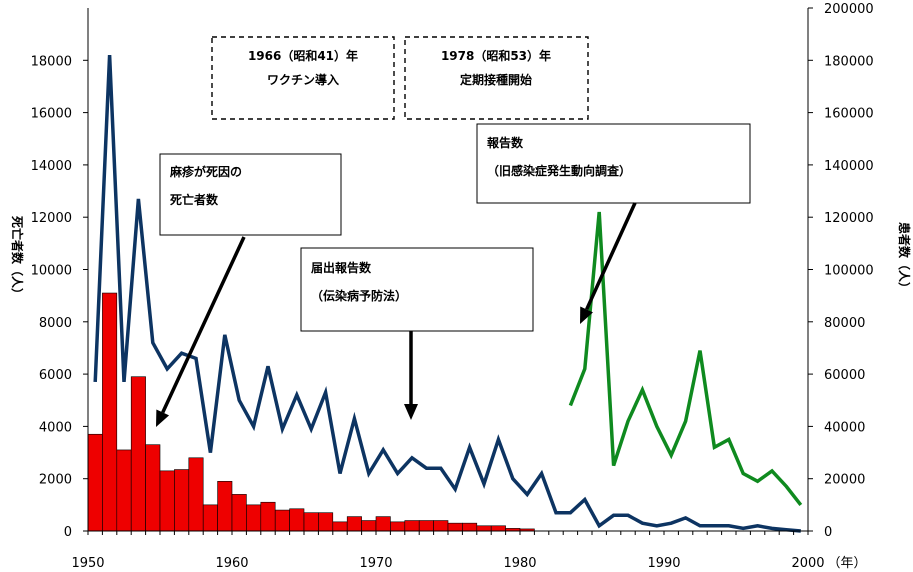  I want to click on right-tick-label: 80000, so click(844, 323).